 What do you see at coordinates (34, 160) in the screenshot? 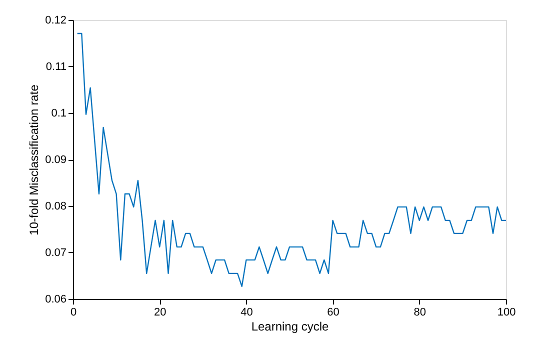
I see `y-axis-title: 10-fold Misclassification rate` at bounding box center [34, 160].